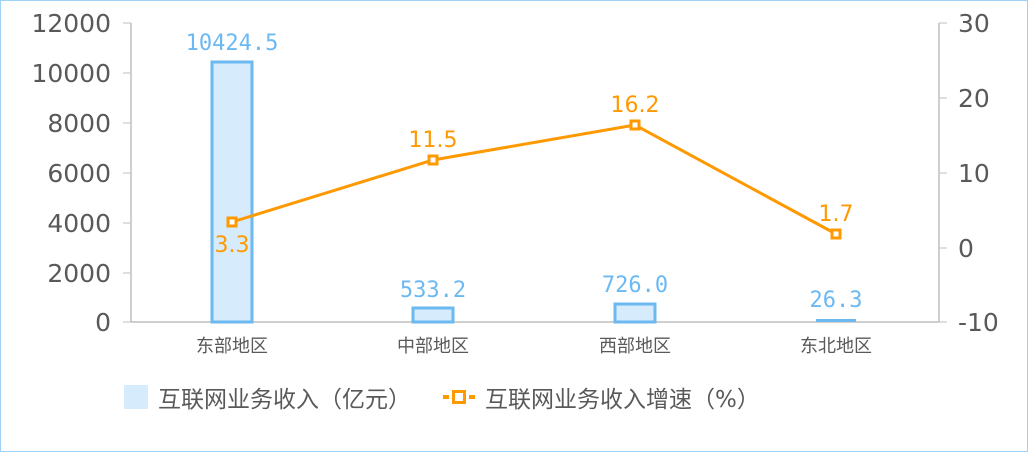 The height and width of the screenshot is (452, 1028). What do you see at coordinates (978, 322) in the screenshot?
I see `right-tick: -10` at bounding box center [978, 322].